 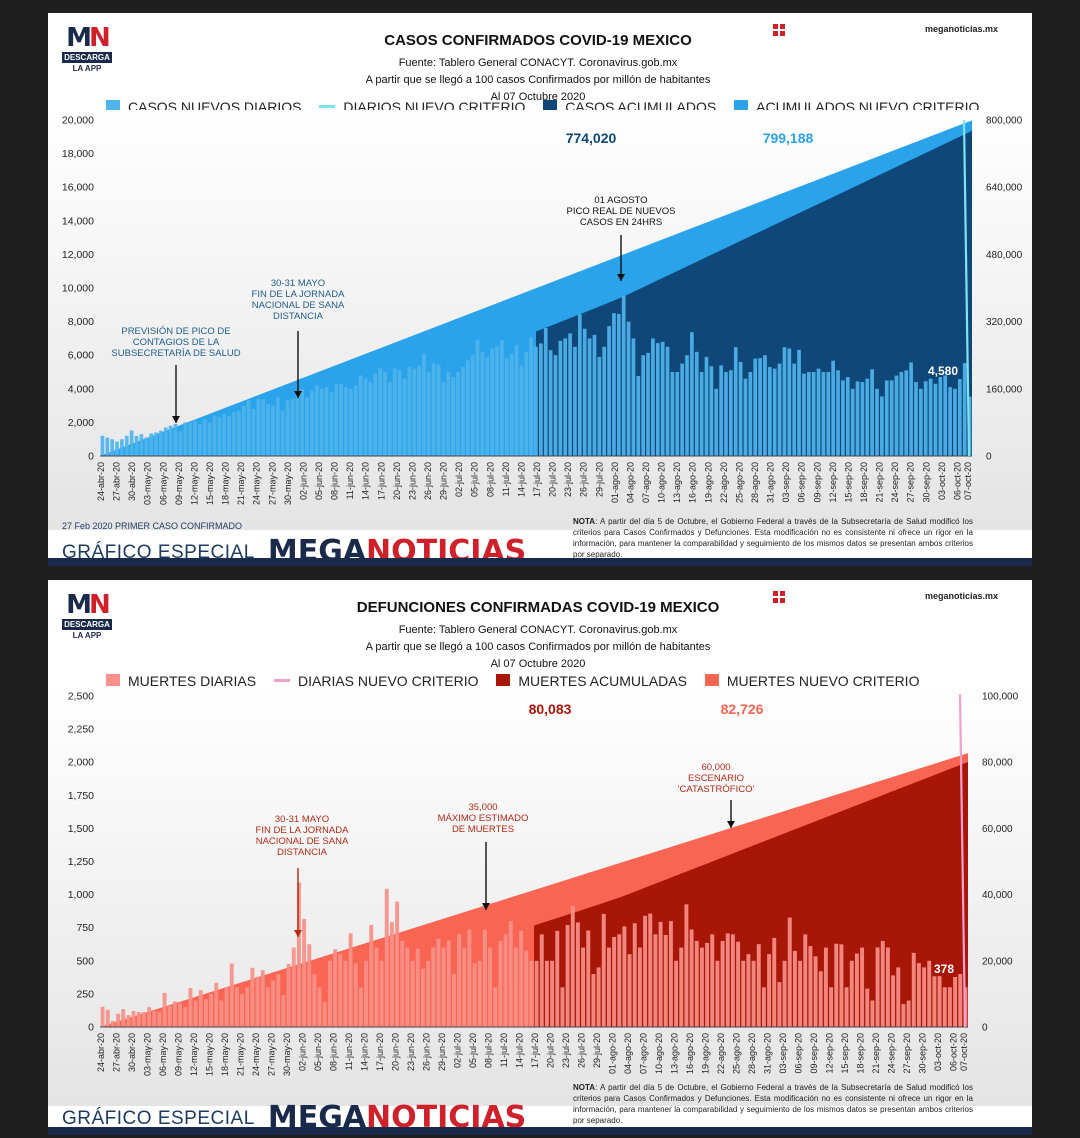 What do you see at coordinates (662, 482) in the screenshot?
I see `x-tick-label: 10-ago-20` at bounding box center [662, 482].